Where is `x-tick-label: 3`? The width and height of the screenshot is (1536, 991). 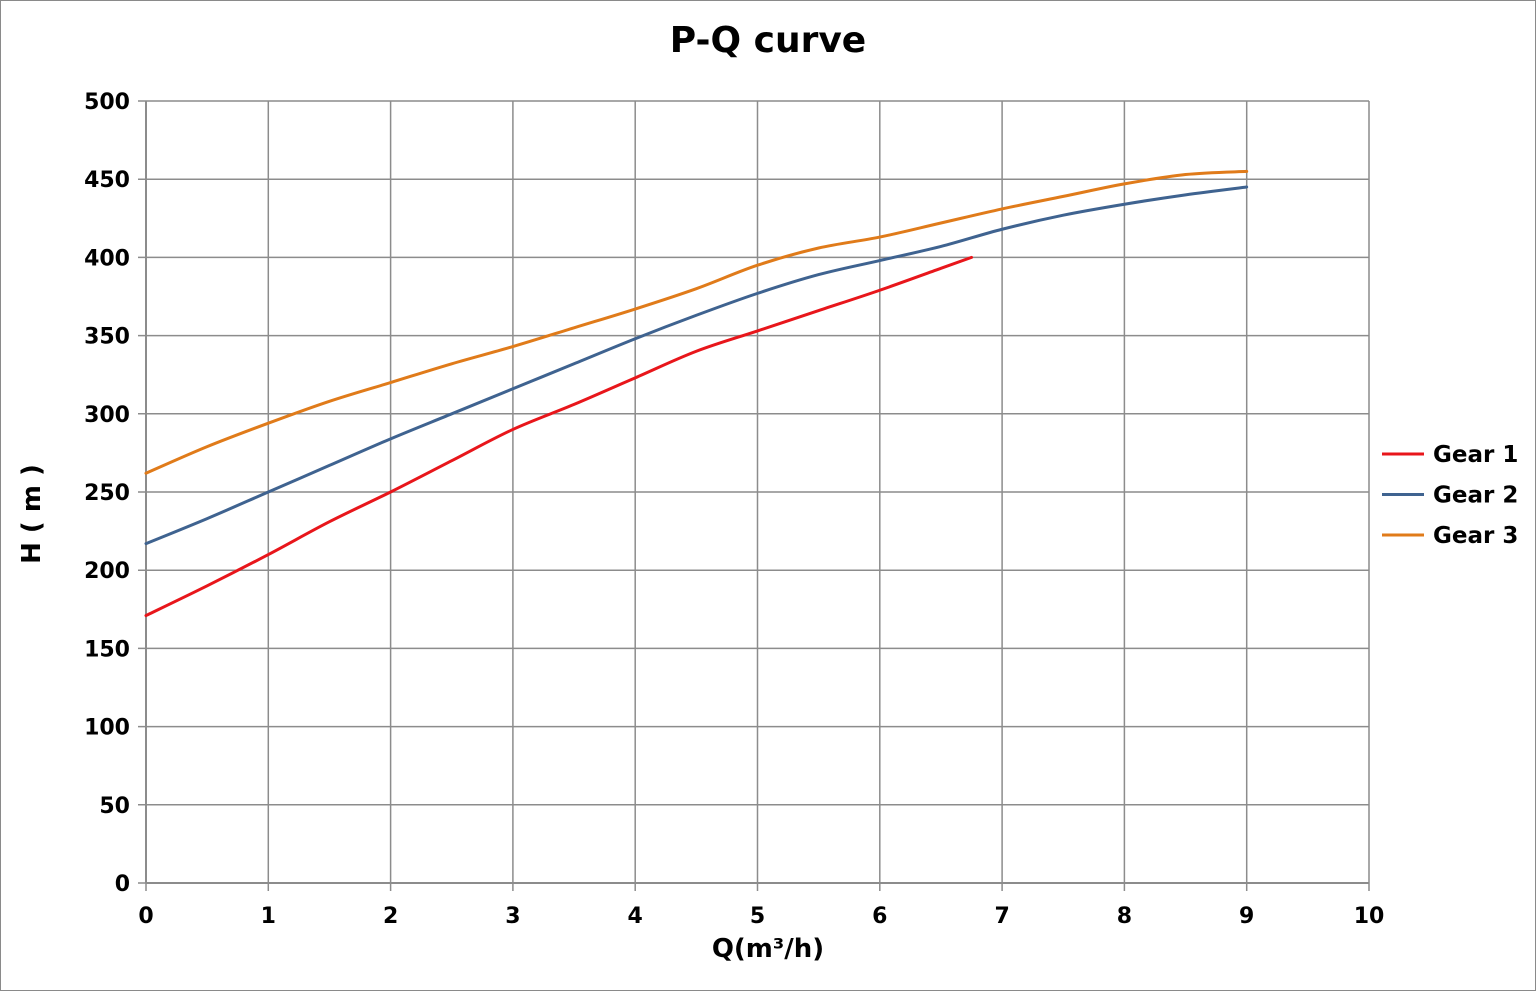 x-tick-label: 3 is located at coordinates (512, 916).